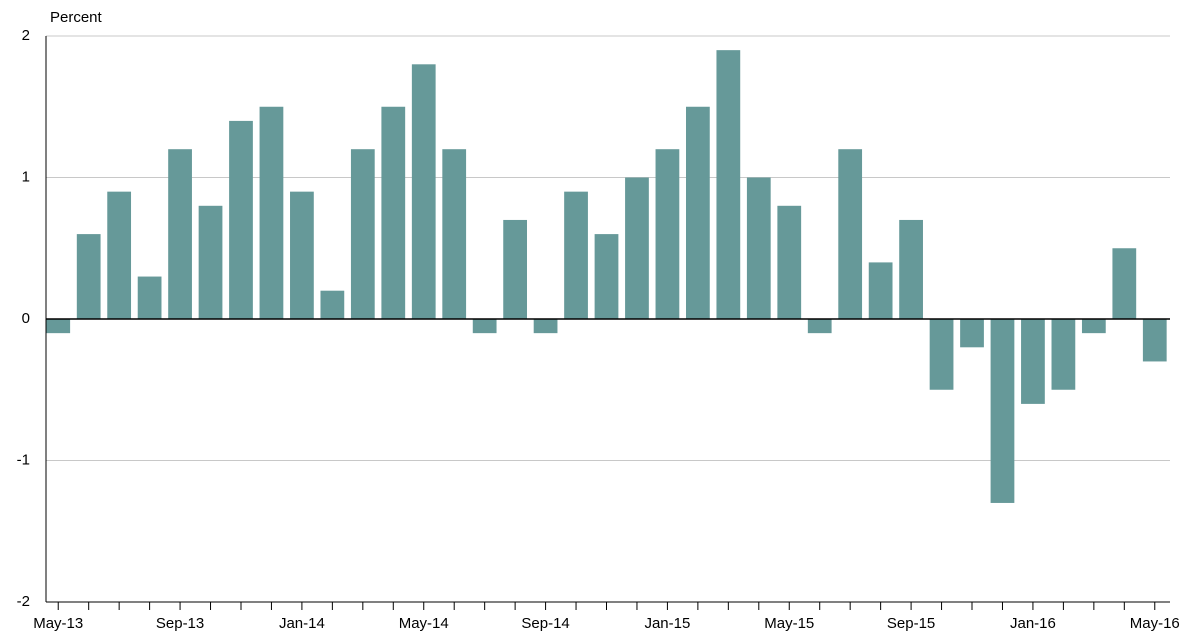 This screenshot has height=638, width=1198. I want to click on x-tick-label: Jan-14, so click(302, 623).